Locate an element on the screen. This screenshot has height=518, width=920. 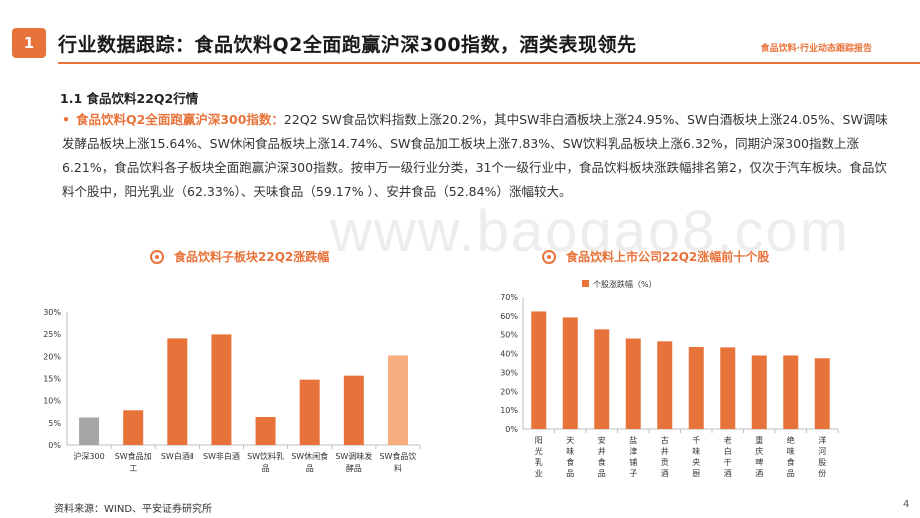
x-tick-label: 白 is located at coordinates (728, 451).